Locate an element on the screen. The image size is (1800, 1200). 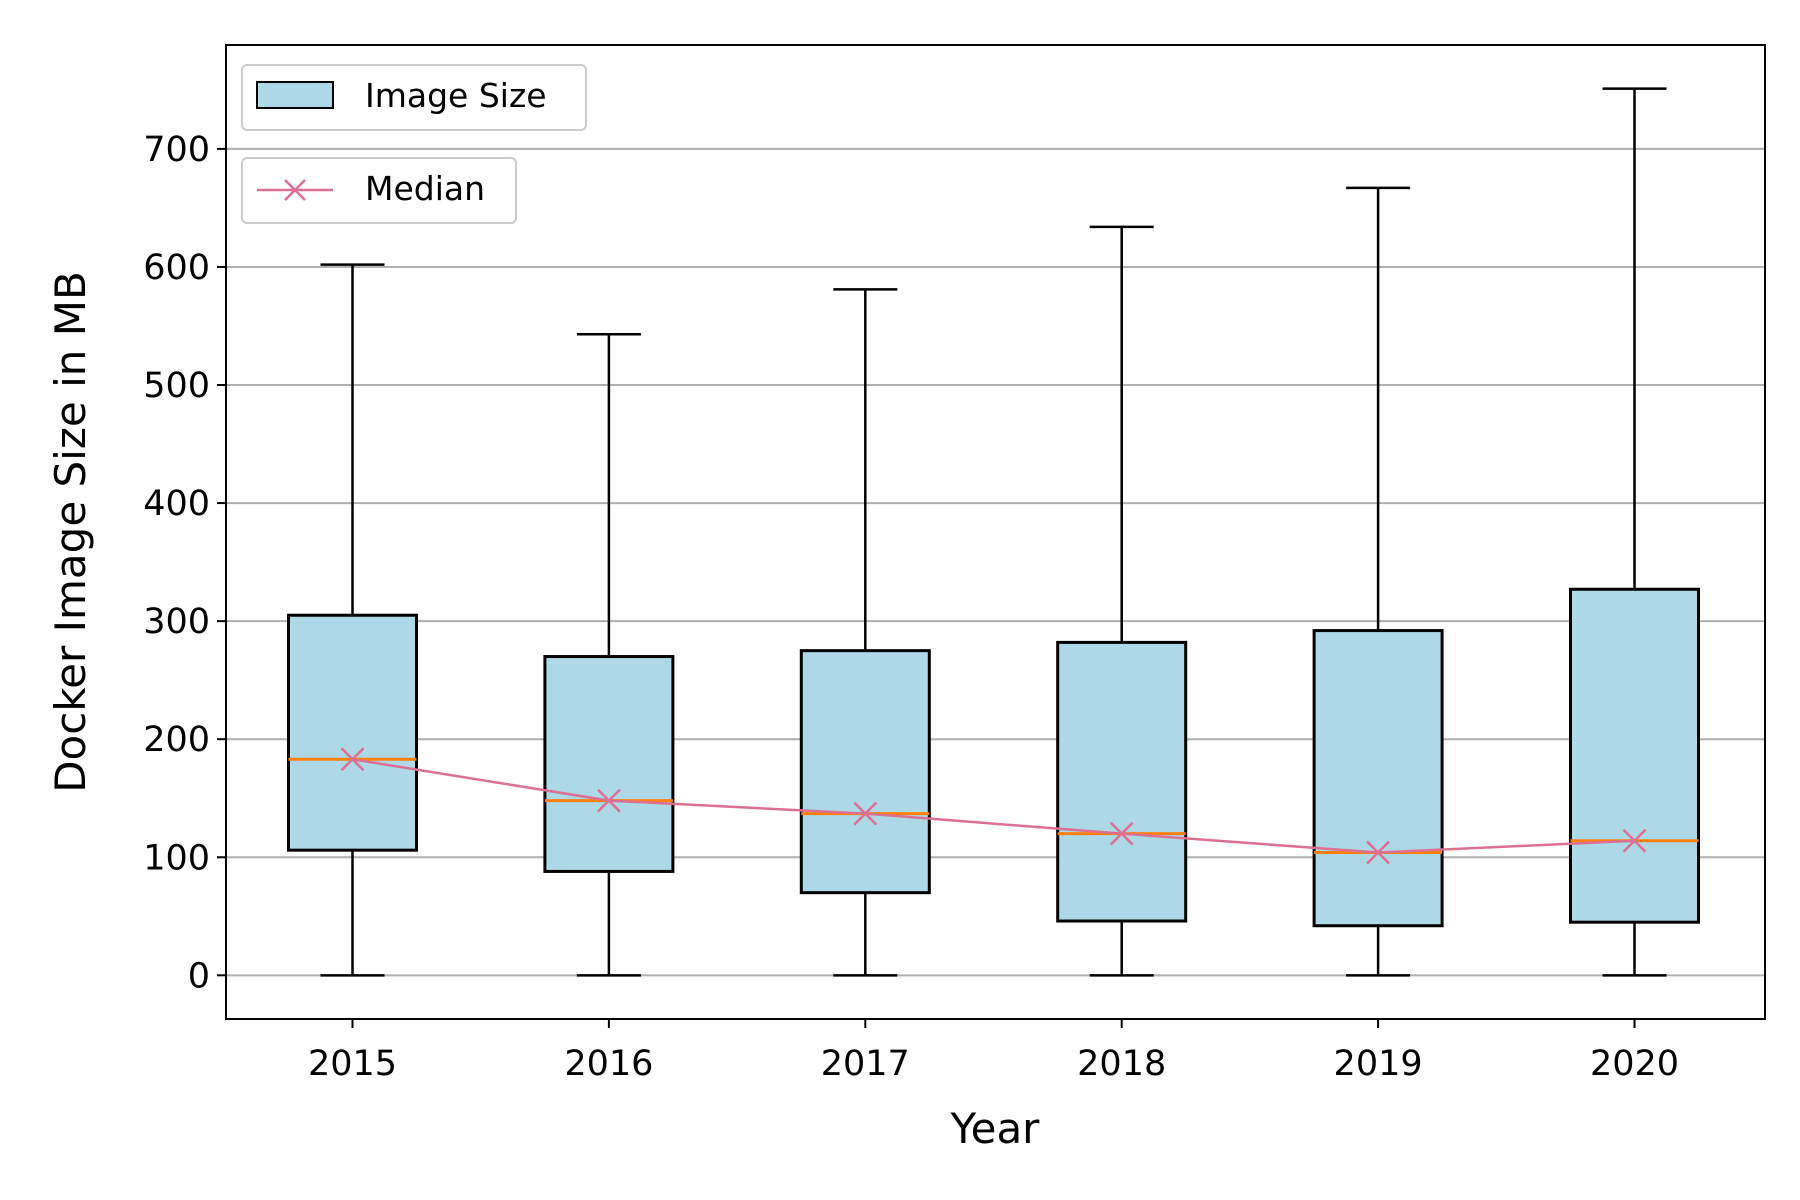
y-tick-label: 300 is located at coordinates (176, 622).